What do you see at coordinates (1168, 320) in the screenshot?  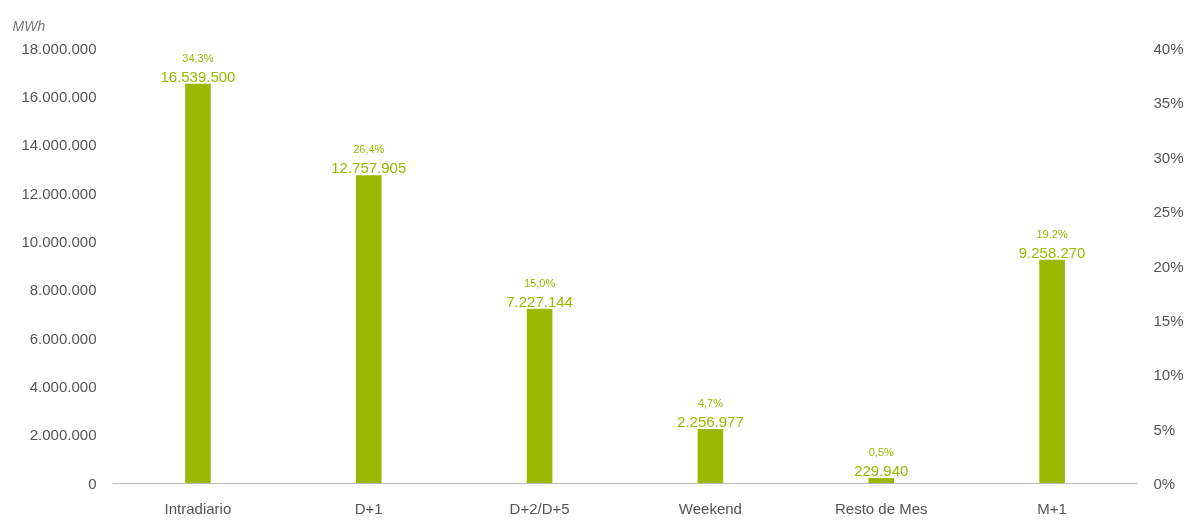 I see `y2-tick-label: 15%` at bounding box center [1168, 320].